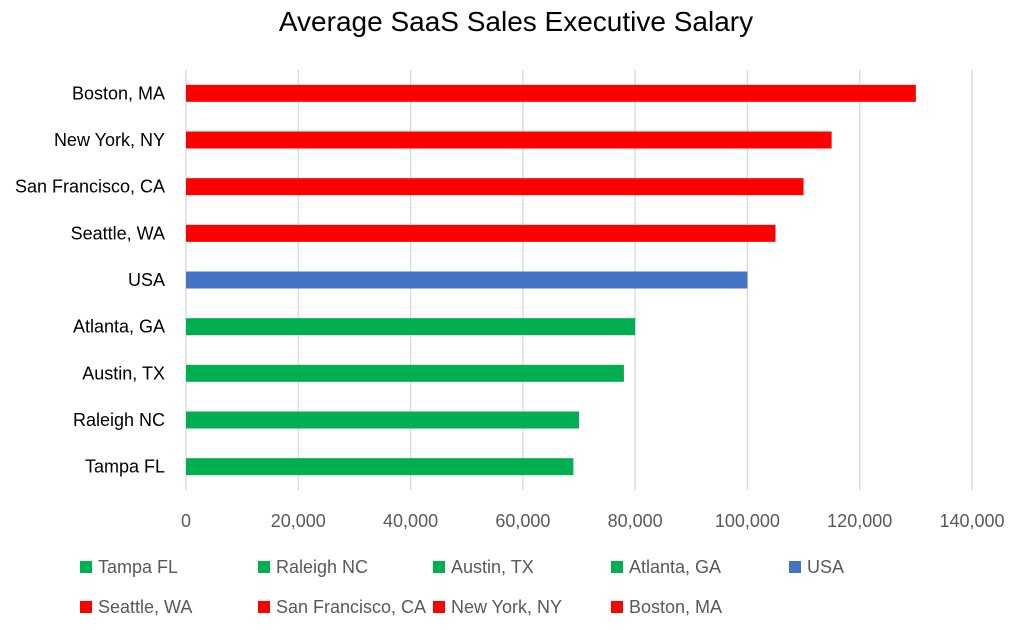 Image resolution: width=1024 pixels, height=630 pixels. Describe the element at coordinates (109, 140) in the screenshot. I see `category-label: New York, NY` at that location.